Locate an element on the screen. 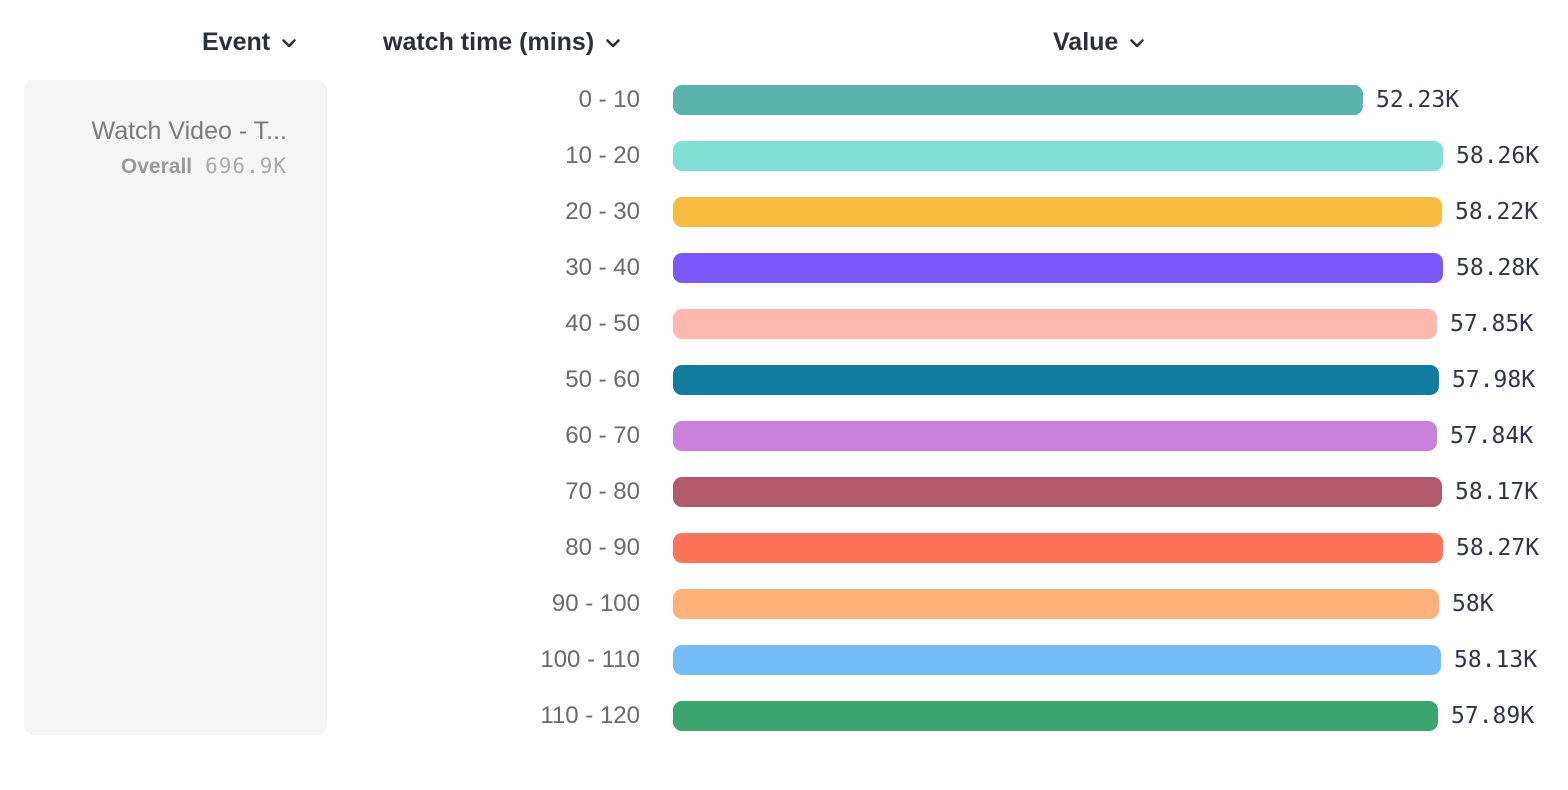 This screenshot has height=790, width=1568. bar-row: 50 - 60 57.98K is located at coordinates (784, 380).